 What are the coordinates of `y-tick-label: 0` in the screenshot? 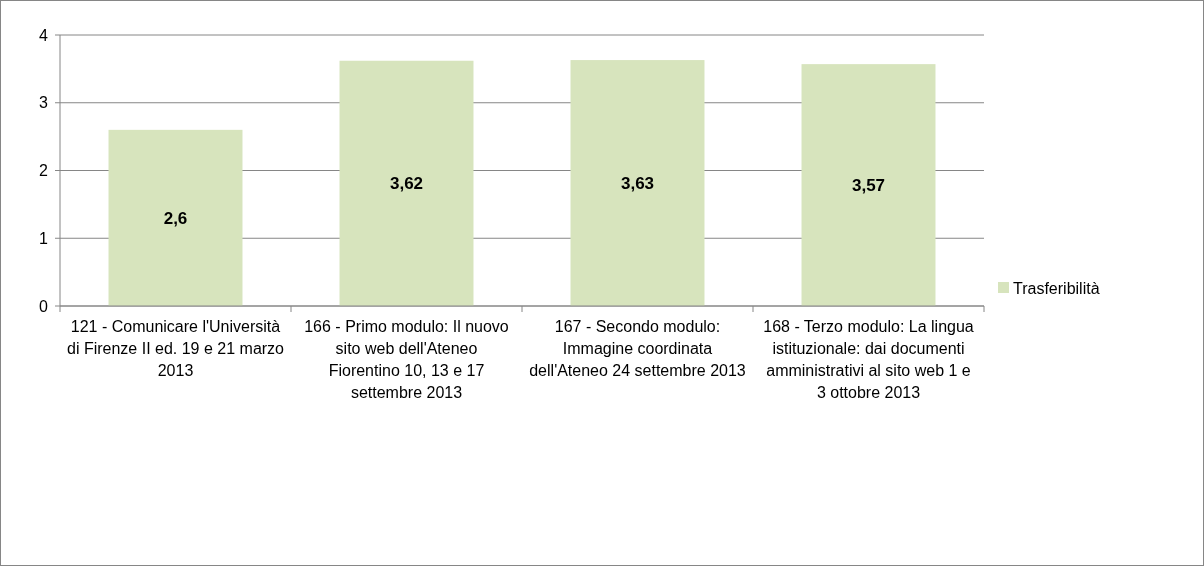 It's located at (44, 306).